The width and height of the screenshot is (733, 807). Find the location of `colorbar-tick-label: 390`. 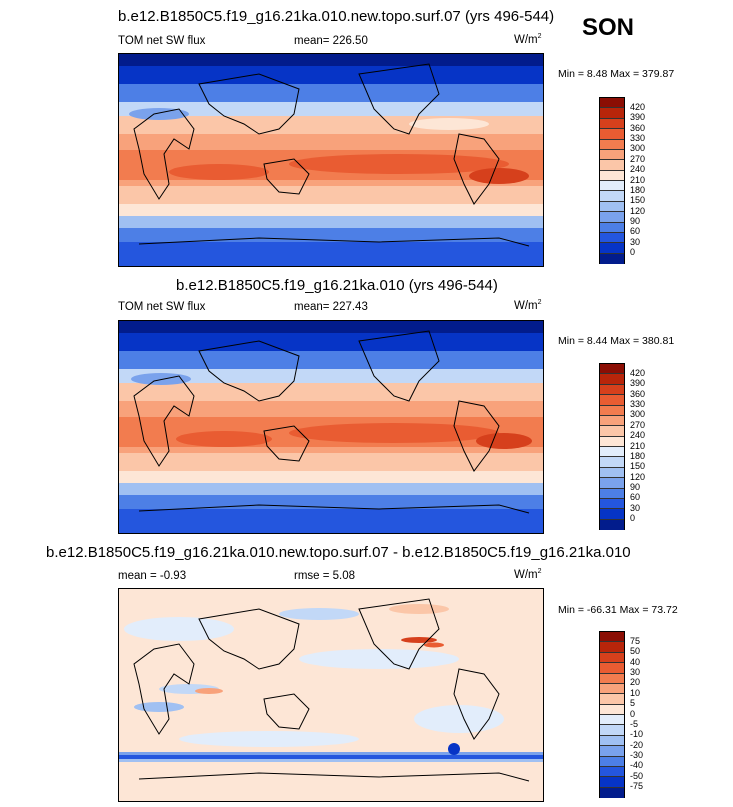

colorbar-tick-label: 390 is located at coordinates (638, 383).